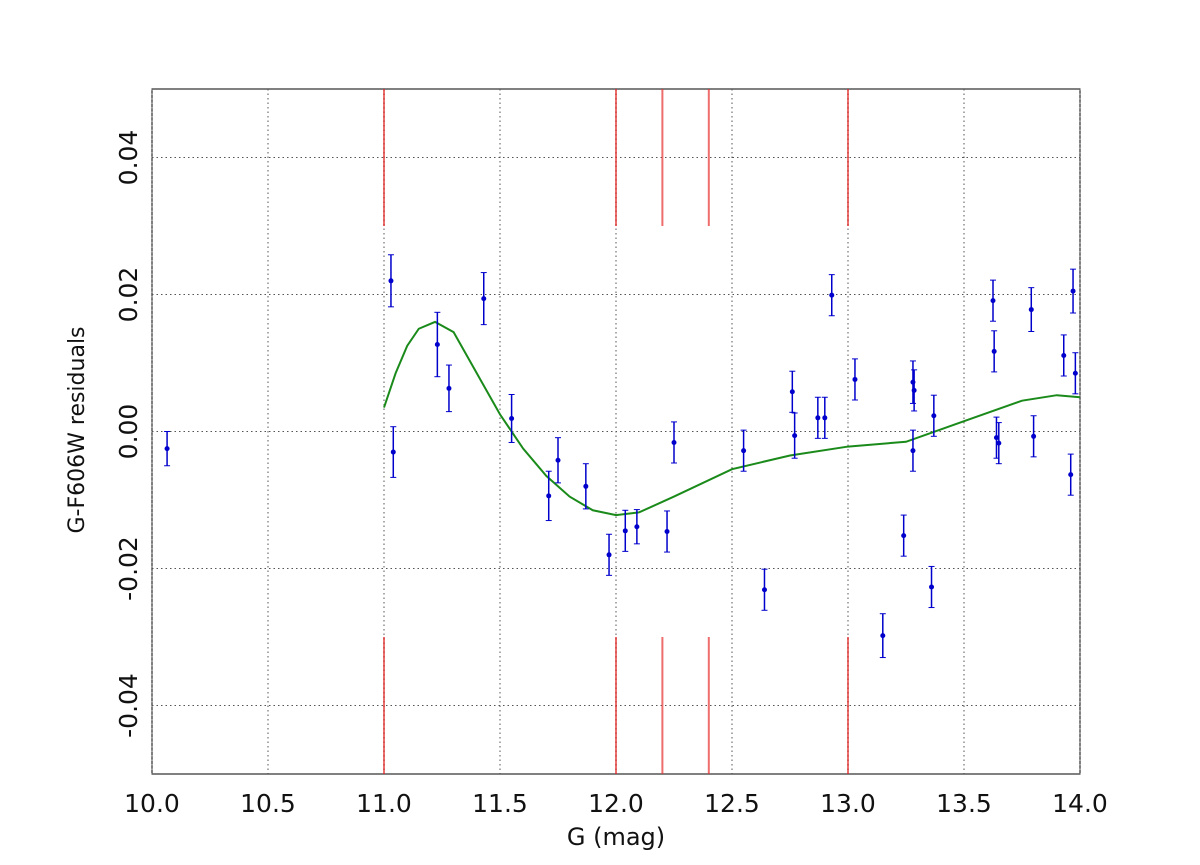 This screenshot has width=1200, height=865. Describe the element at coordinates (152, 803) in the screenshot. I see `x-tick-label: 10.0` at that location.